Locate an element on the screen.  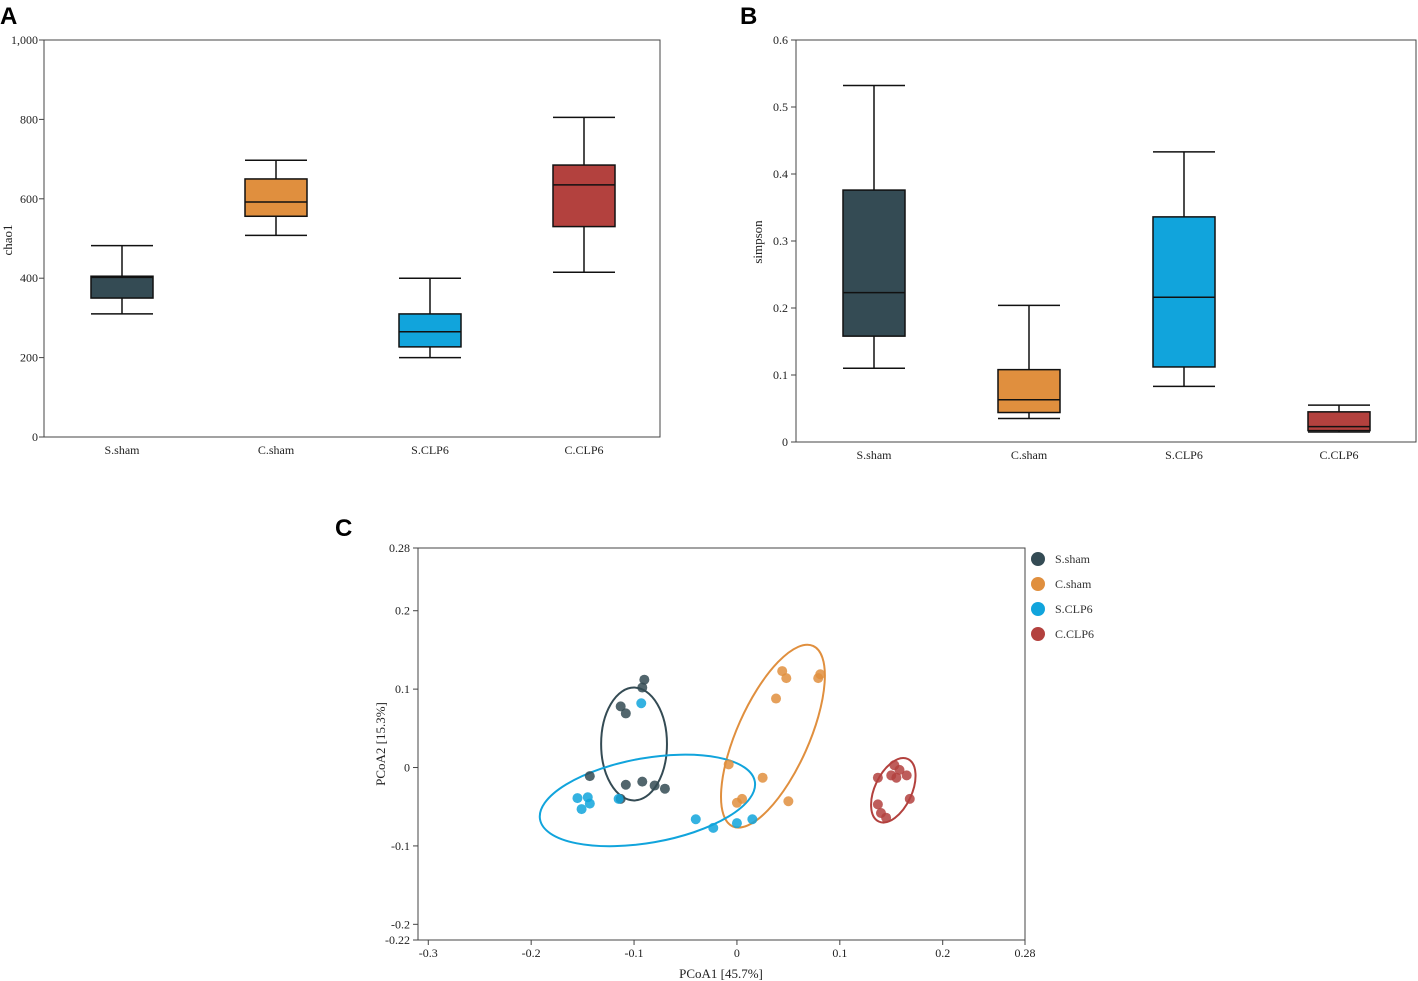
panel-c-ellipses is located at coordinates (727, 745).